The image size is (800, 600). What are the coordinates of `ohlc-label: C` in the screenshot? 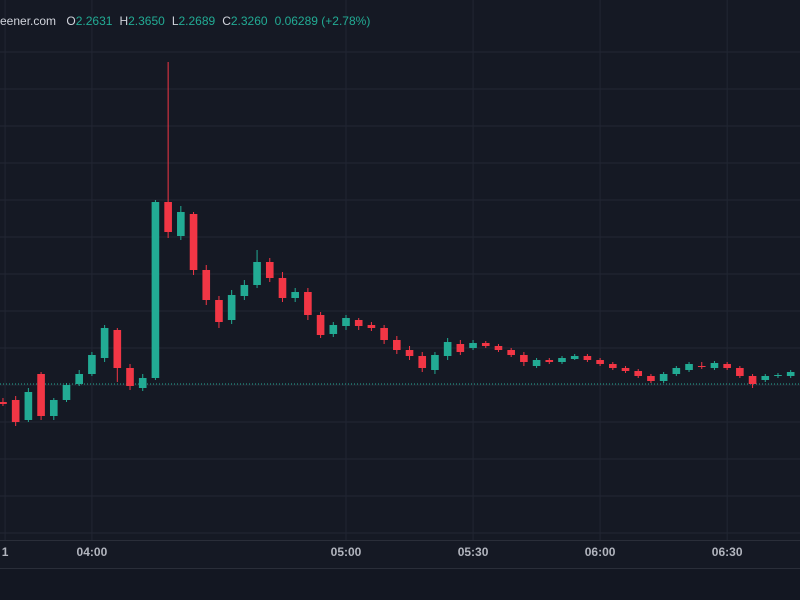 It's located at (226, 21).